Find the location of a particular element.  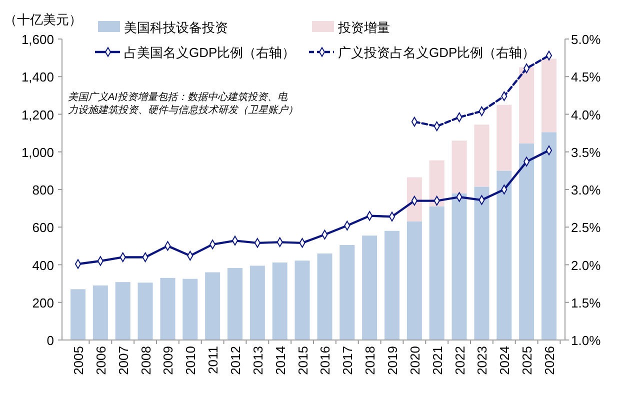

y2-tick-label: 2.5% is located at coordinates (586, 228).